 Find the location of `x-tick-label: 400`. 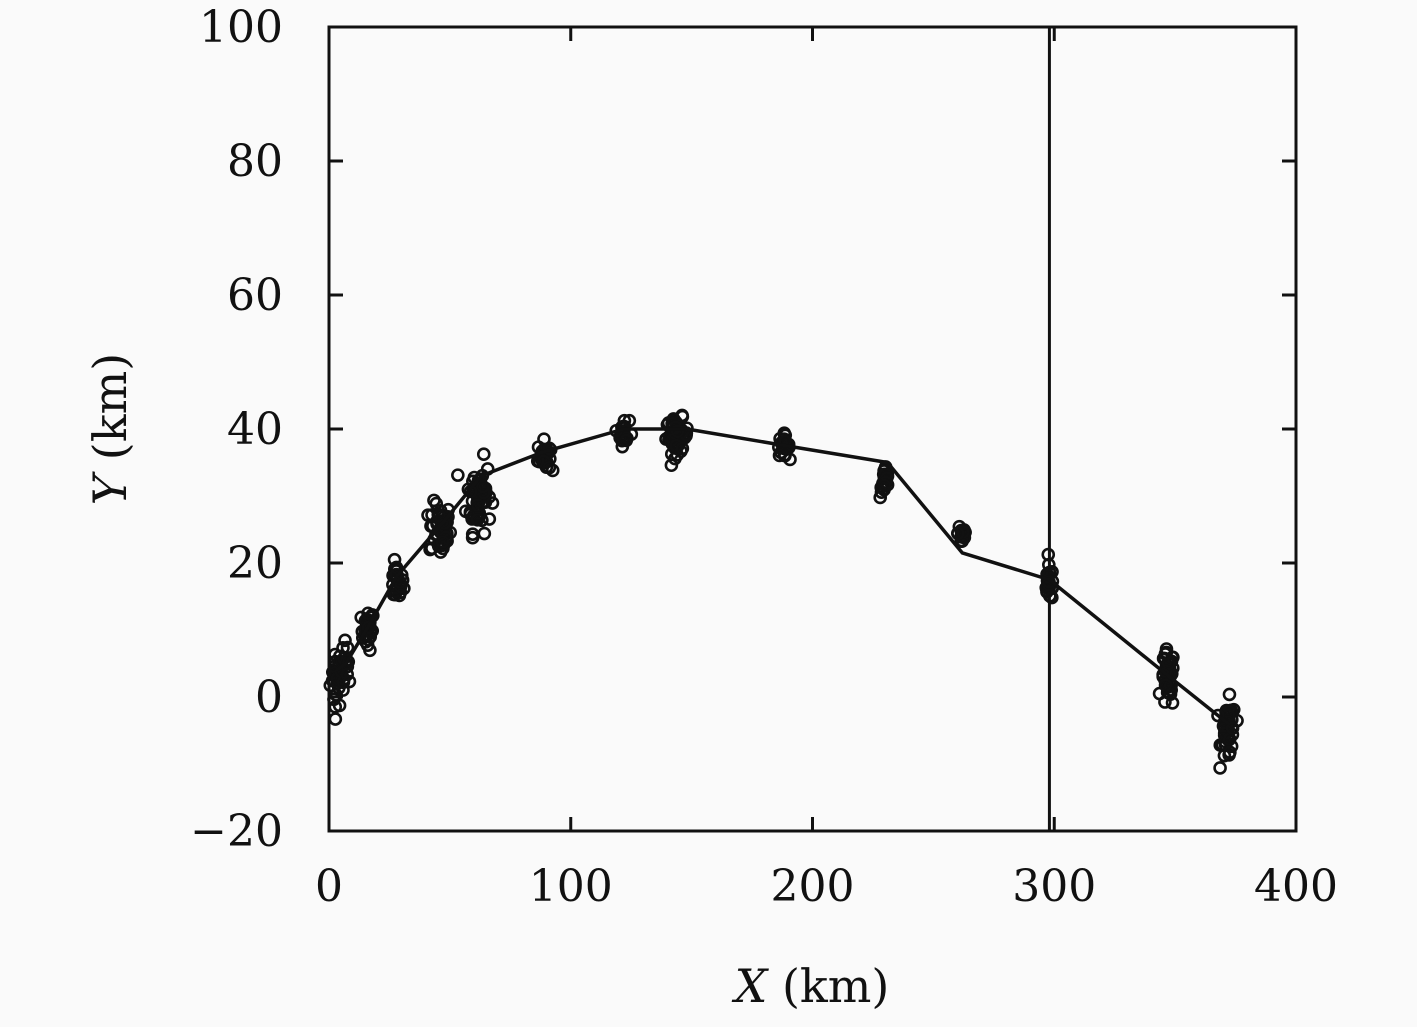

x-tick-label: 400 is located at coordinates (1296, 886).